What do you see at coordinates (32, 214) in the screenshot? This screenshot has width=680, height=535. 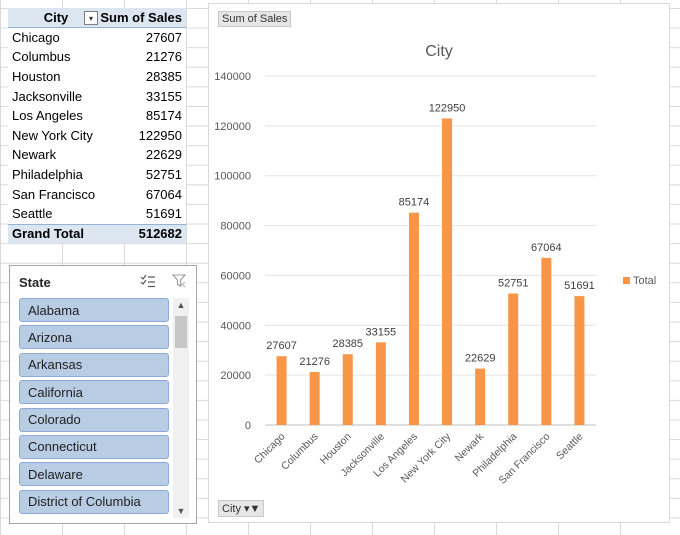 I see `pivot-city-cell: Seattle` at bounding box center [32, 214].